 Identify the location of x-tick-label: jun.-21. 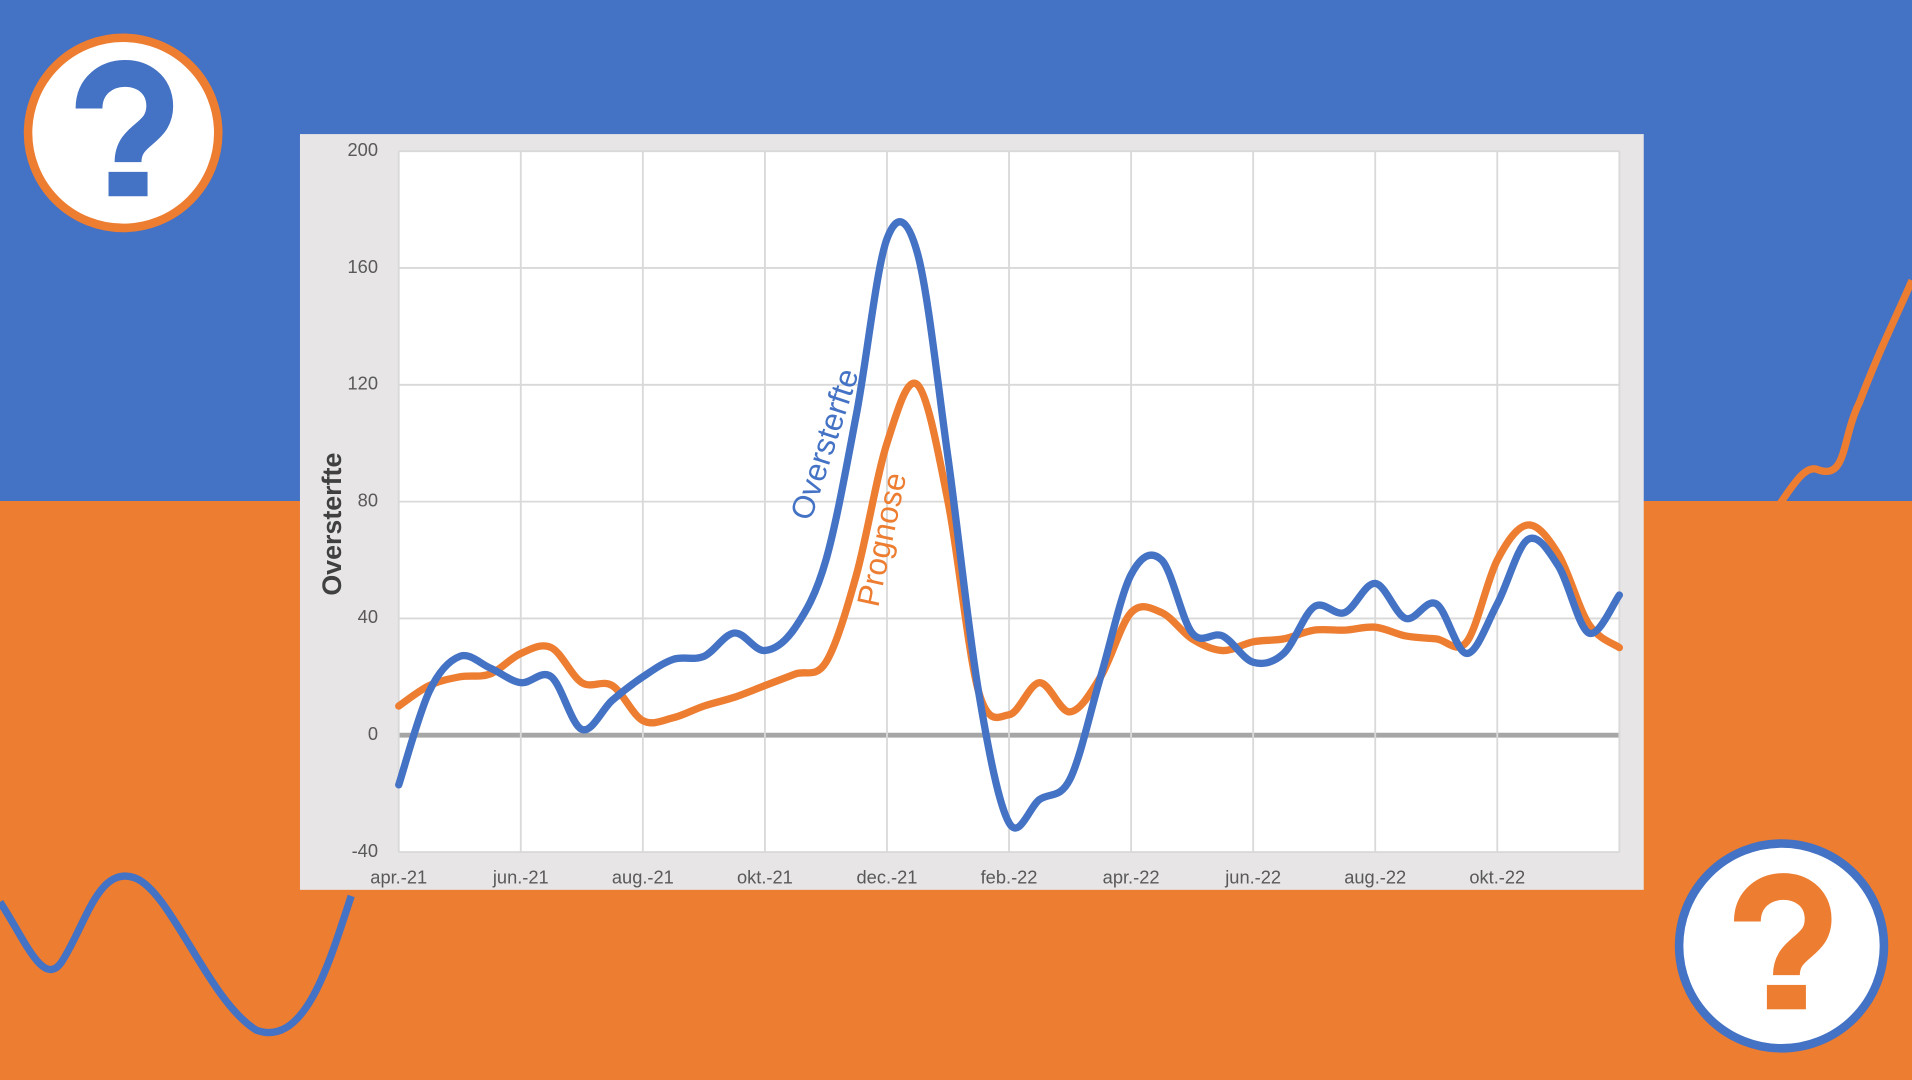
(520, 877).